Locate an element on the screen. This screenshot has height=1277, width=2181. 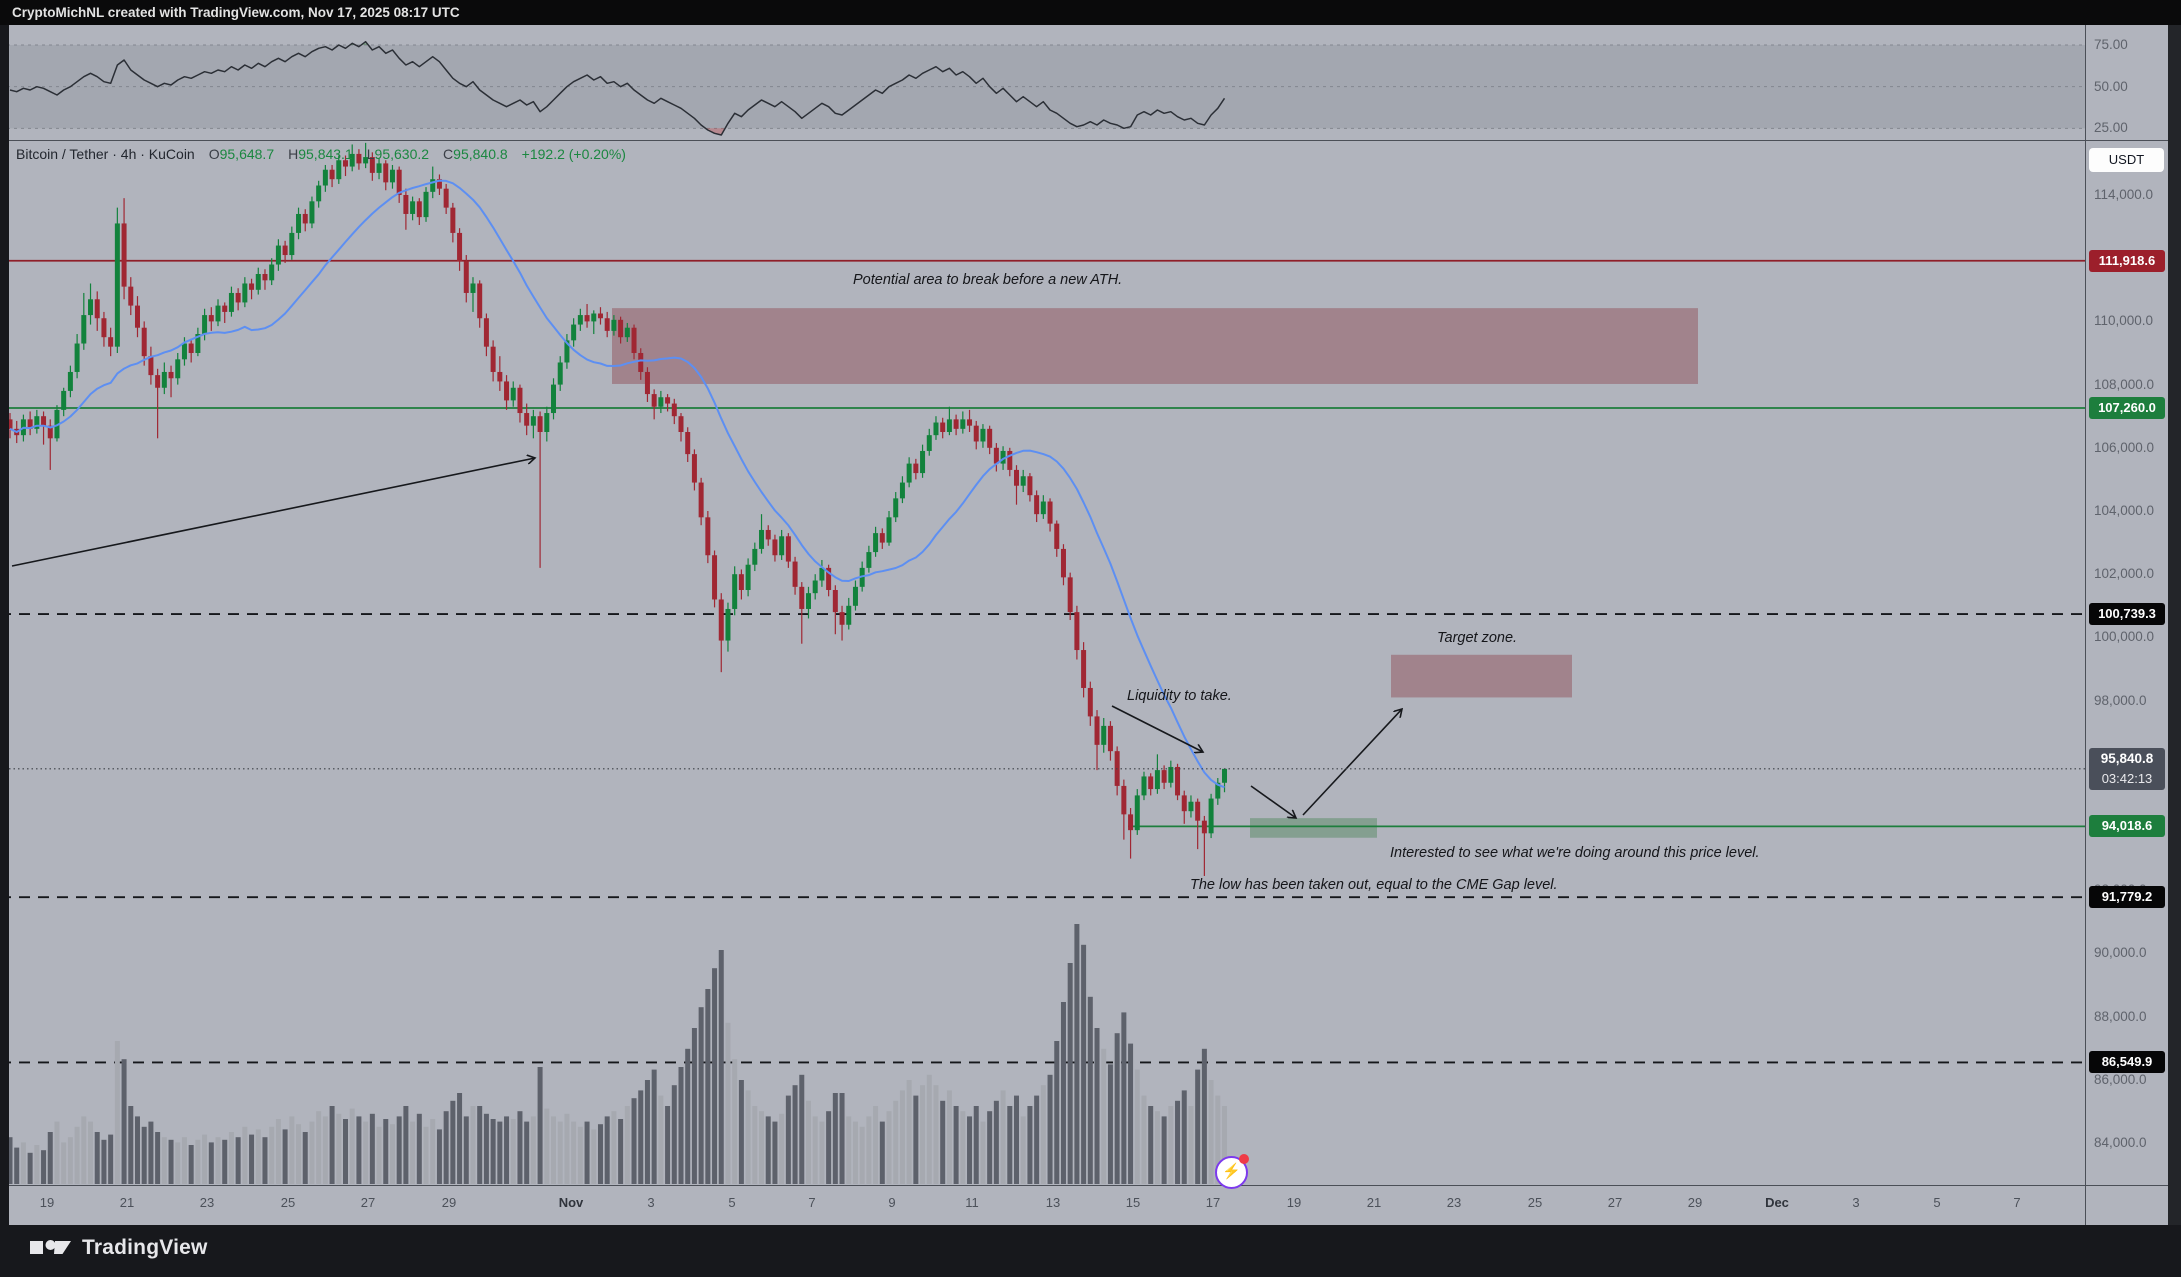
ohlc-close: C95,840.8 is located at coordinates (475, 154).